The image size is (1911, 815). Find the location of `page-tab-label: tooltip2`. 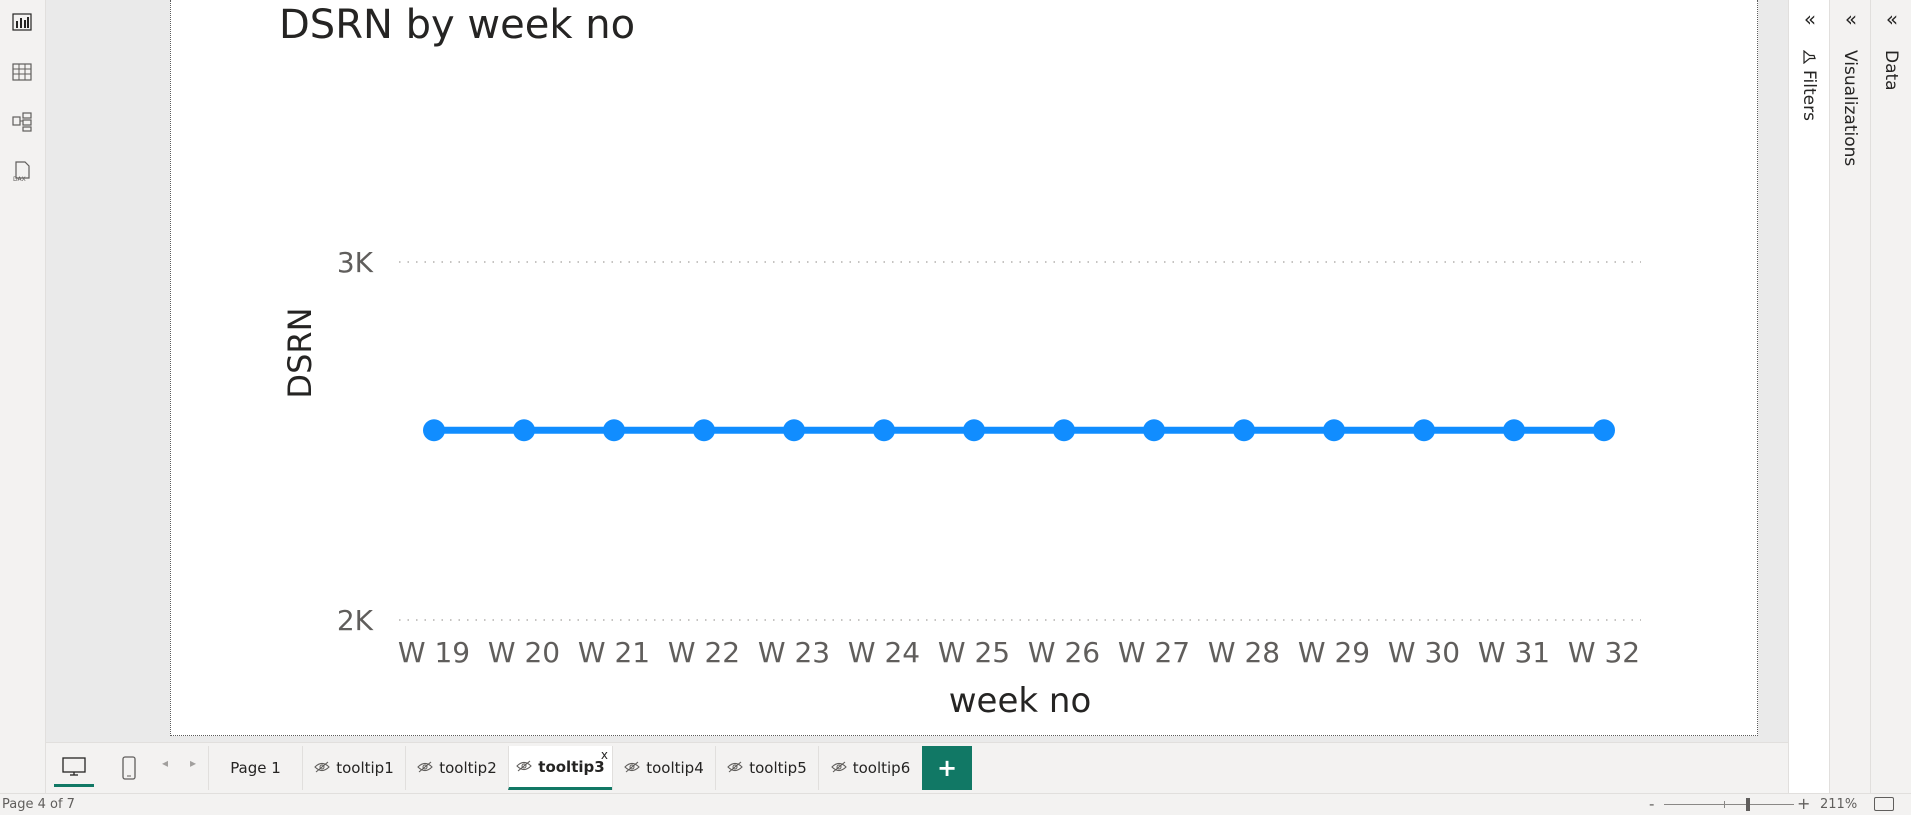

page-tab-label: tooltip2 is located at coordinates (468, 768).